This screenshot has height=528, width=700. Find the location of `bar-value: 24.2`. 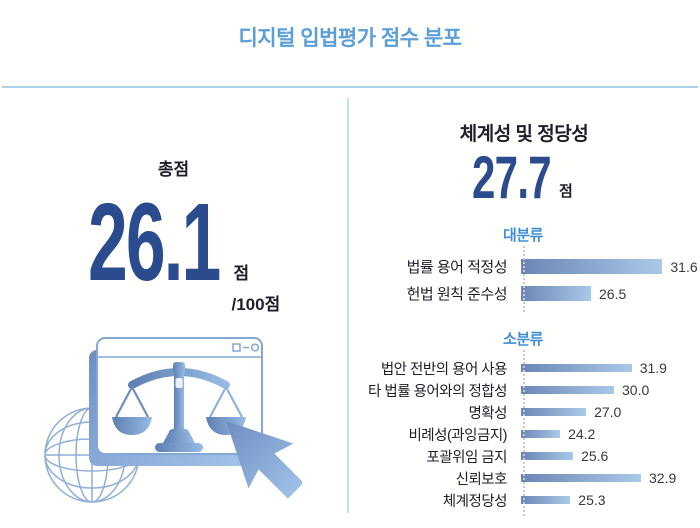

bar-value: 24.2 is located at coordinates (582, 434).